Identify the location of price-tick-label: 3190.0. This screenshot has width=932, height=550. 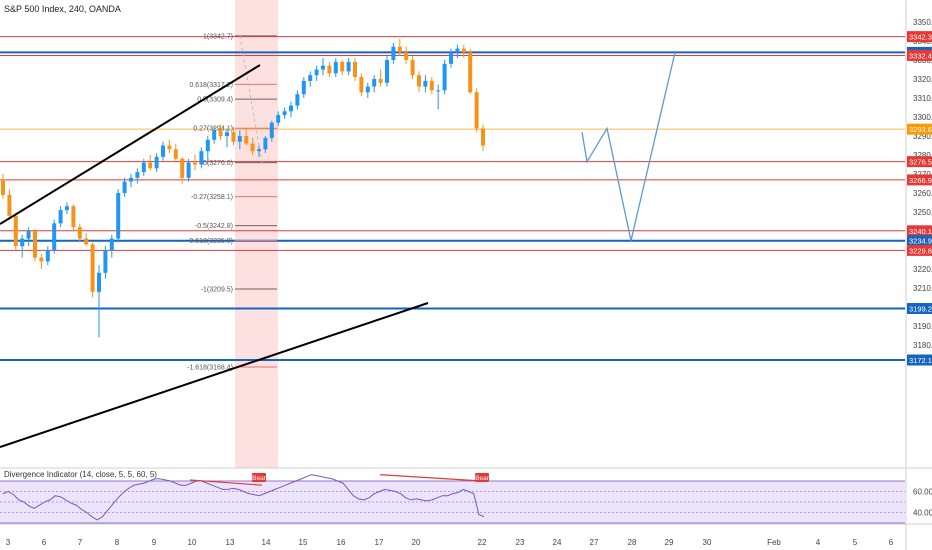
(922, 326).